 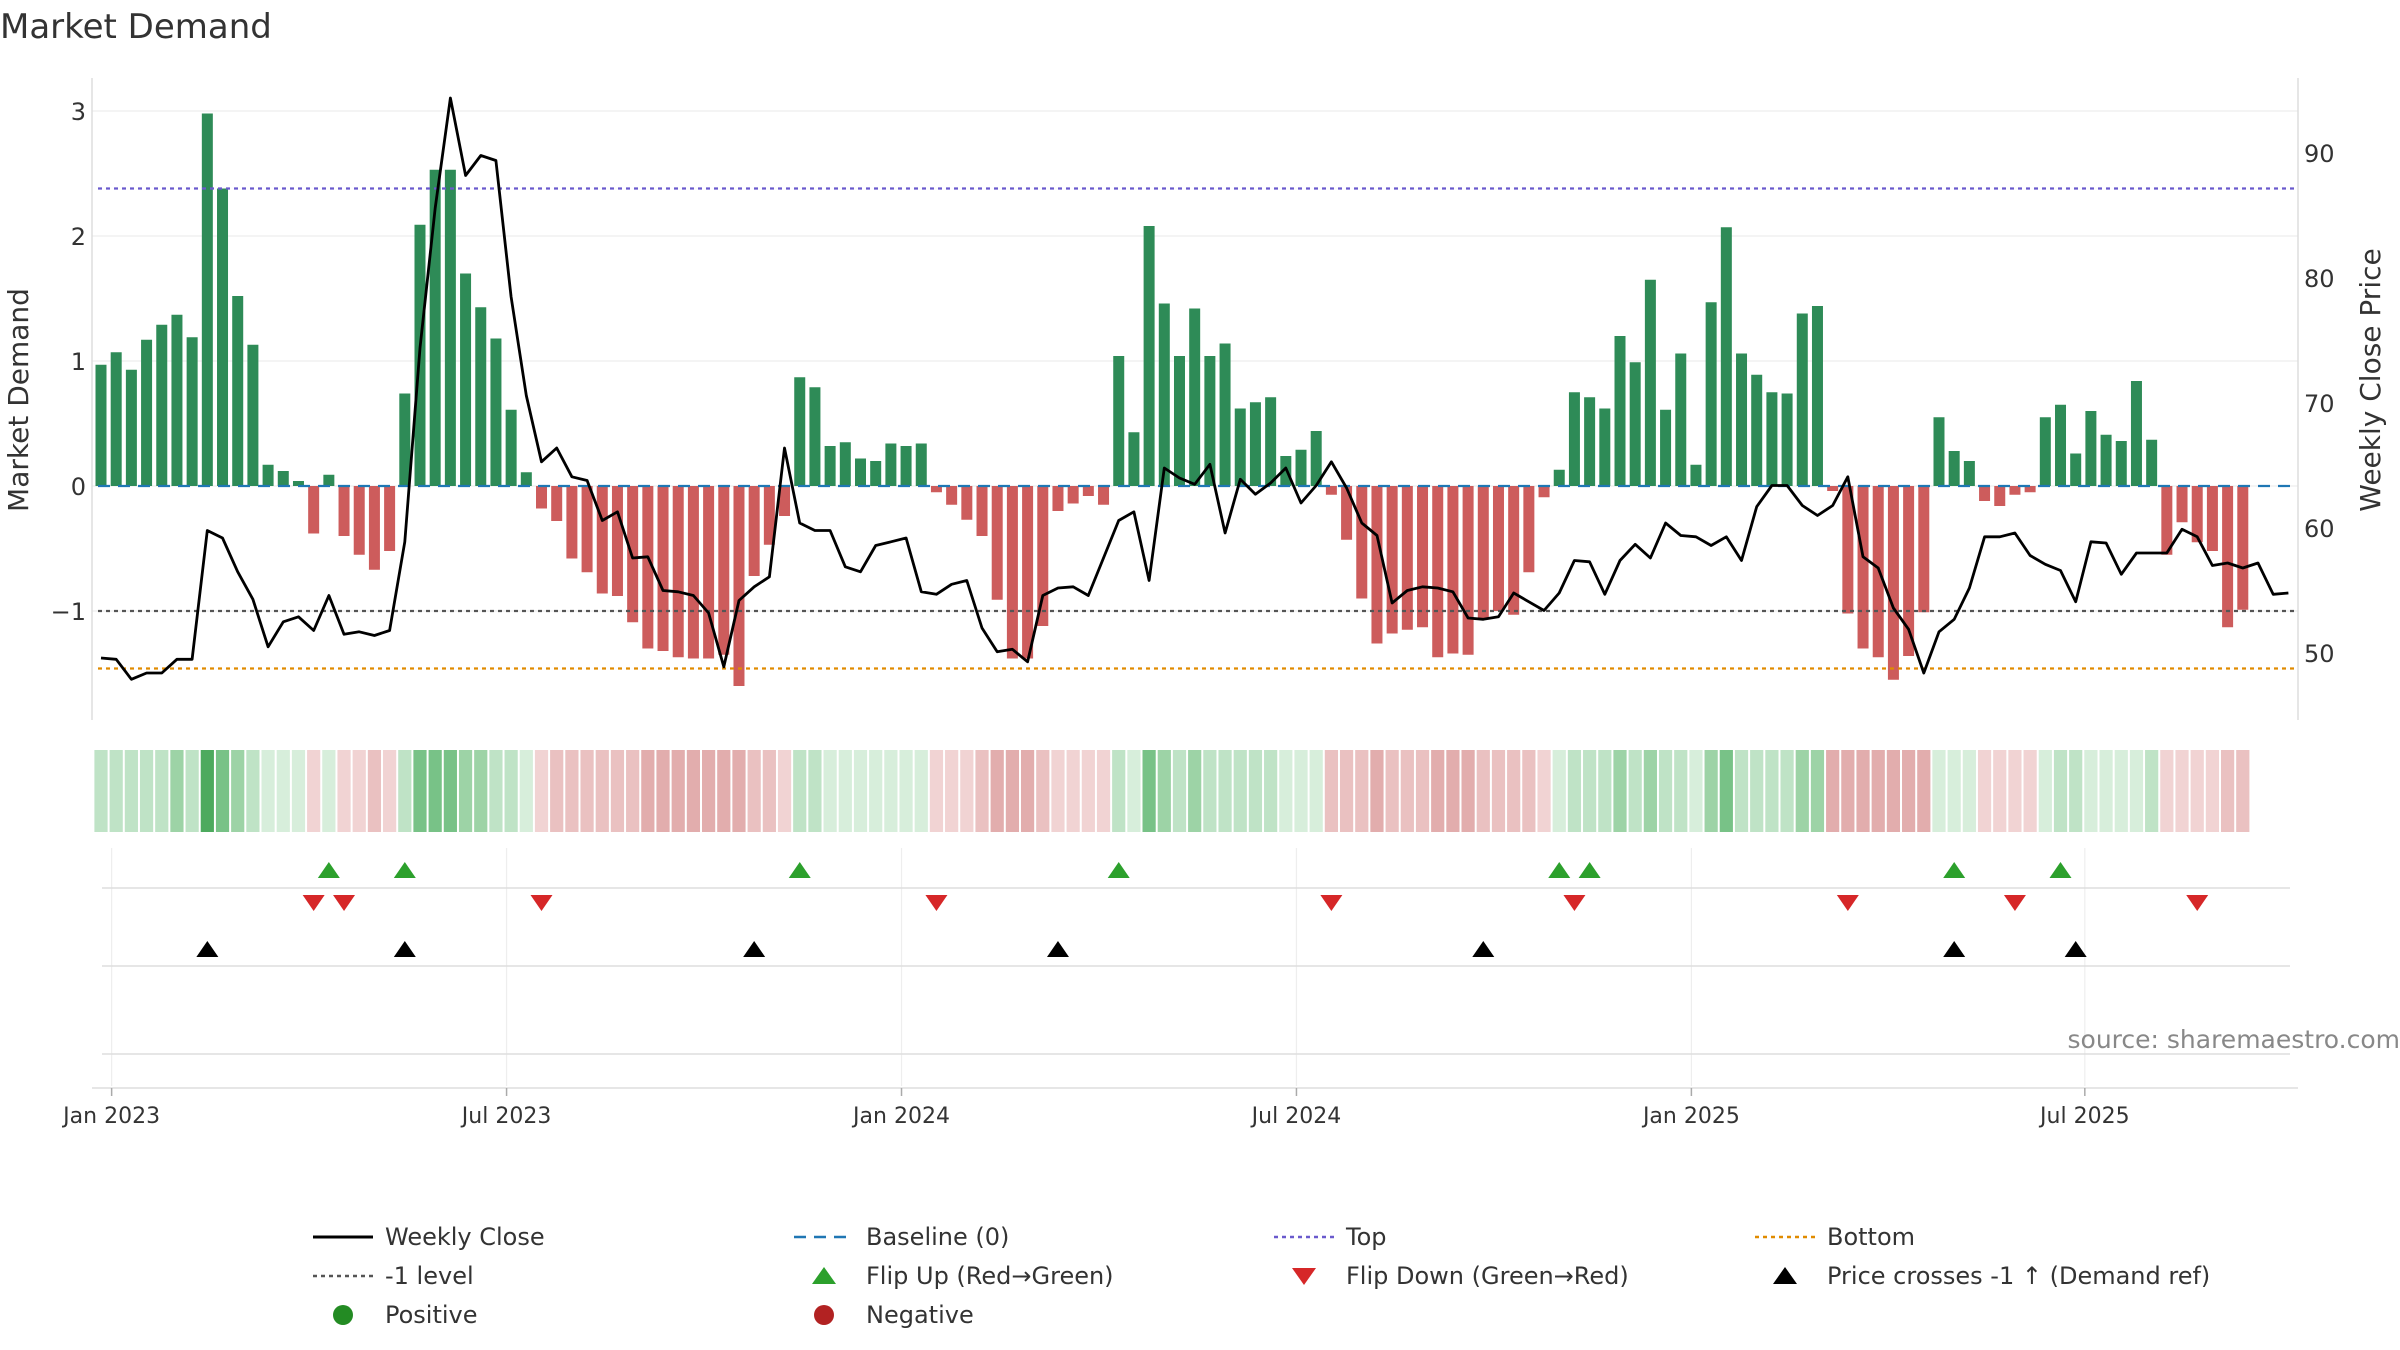 What do you see at coordinates (2084, 1116) in the screenshot?
I see `x-tick-label: Jul 2025` at bounding box center [2084, 1116].